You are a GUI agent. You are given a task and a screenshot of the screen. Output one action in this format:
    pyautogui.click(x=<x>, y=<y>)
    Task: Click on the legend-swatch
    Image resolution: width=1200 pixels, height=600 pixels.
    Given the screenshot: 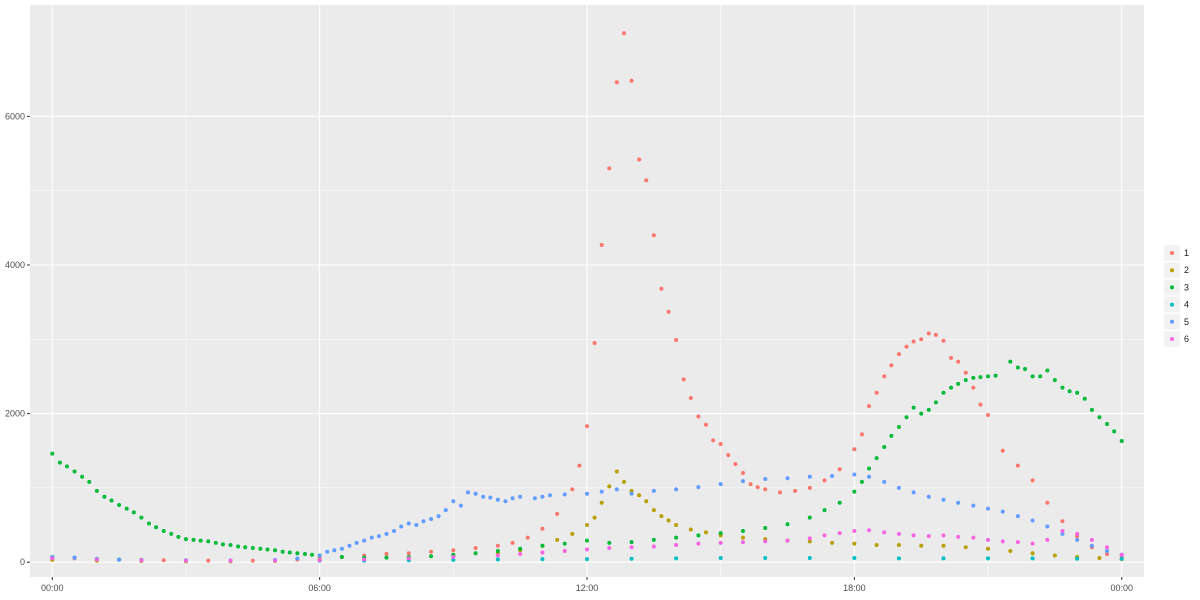 What is the action you would take?
    pyautogui.click(x=1172, y=339)
    